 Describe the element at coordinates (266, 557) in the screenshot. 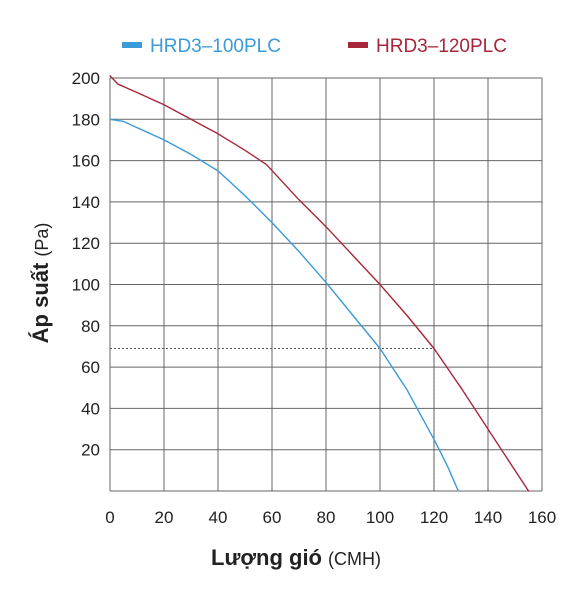

I see `x-axis-label: Lượng gió` at that location.